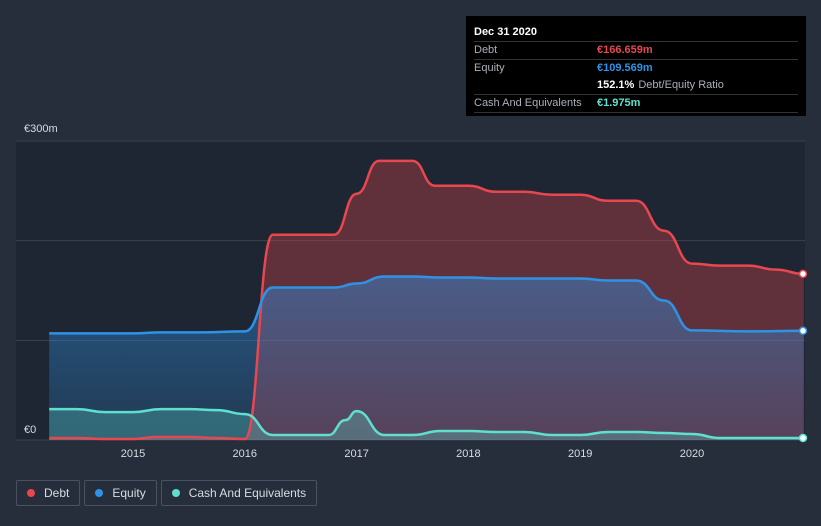 Image resolution: width=821 pixels, height=526 pixels. I want to click on endpoint-equity, so click(803, 331).